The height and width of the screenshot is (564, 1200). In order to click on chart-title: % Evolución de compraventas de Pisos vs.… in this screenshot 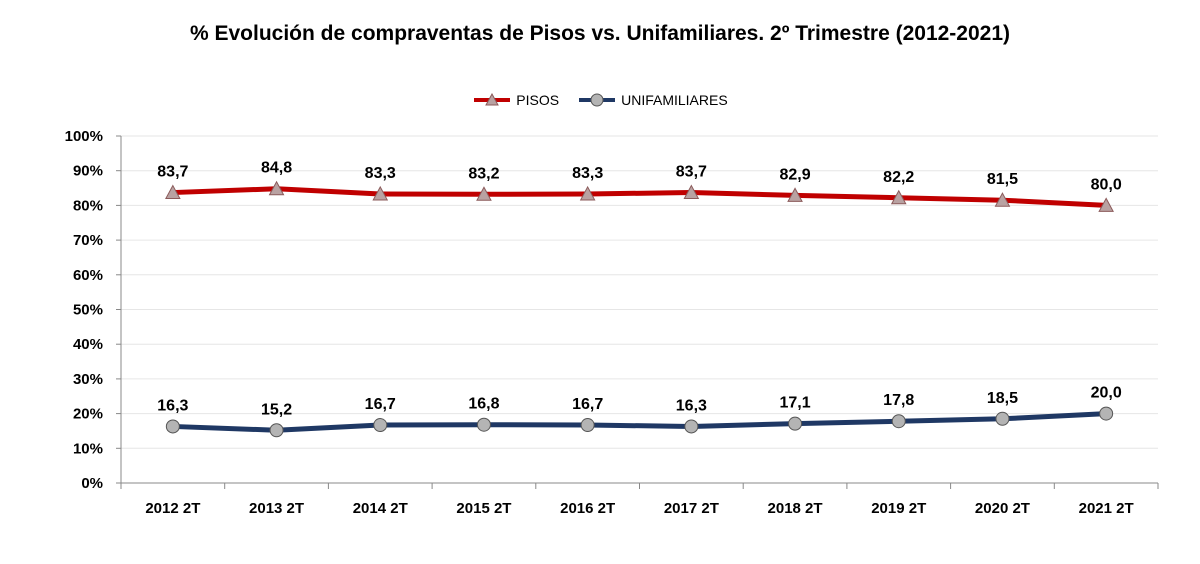, I will do `click(600, 33)`.